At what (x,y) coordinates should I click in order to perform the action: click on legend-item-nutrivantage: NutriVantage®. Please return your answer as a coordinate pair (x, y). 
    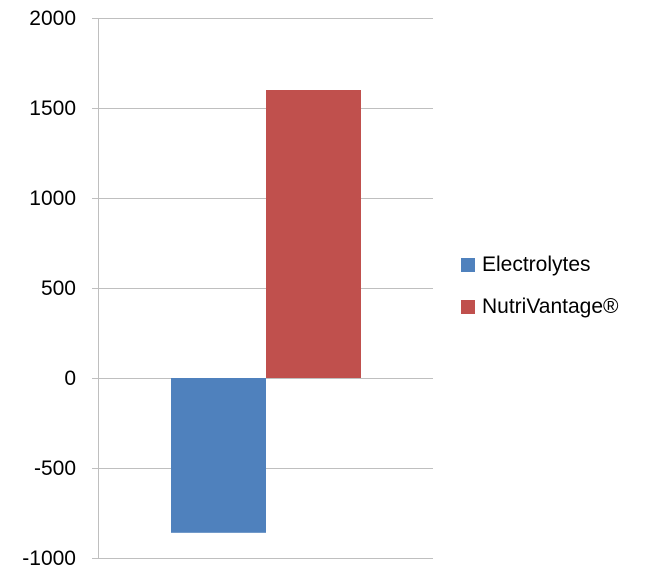
    Looking at the image, I should click on (540, 306).